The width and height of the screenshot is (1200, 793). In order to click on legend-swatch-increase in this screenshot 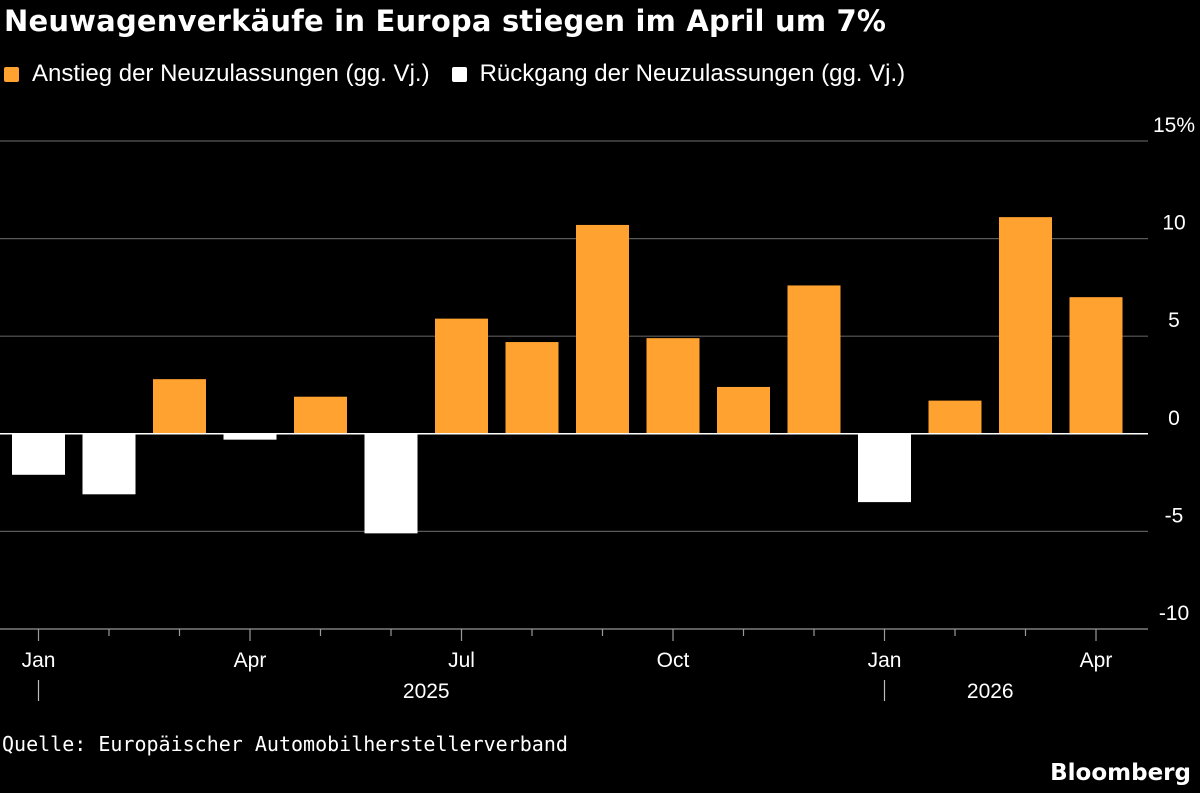, I will do `click(11, 74)`.